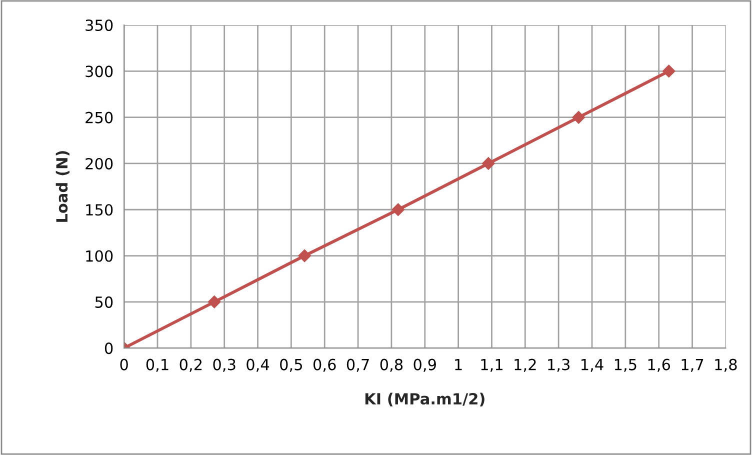  I want to click on x-axis-title: KI (MPa.m1/2), so click(424, 399).